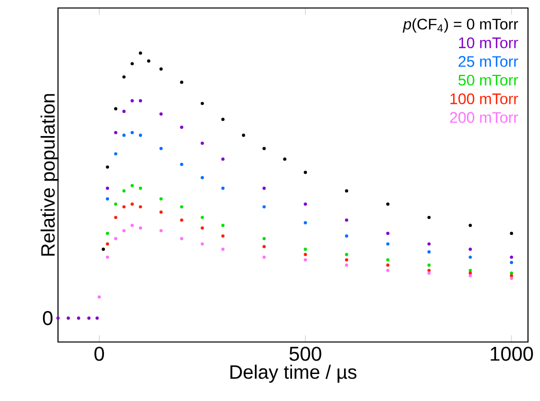  I want to click on text: 200 mTorr, so click(484, 117).